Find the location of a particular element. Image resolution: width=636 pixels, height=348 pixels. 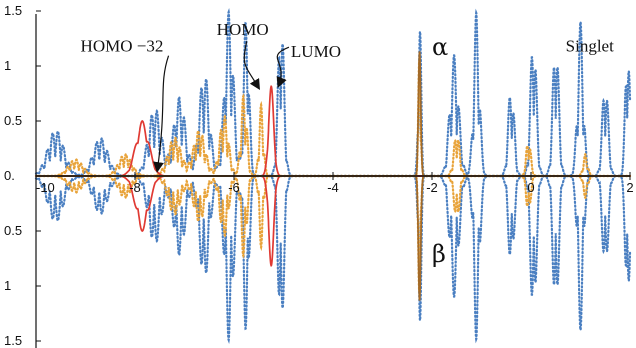

annotation-label-0: HOMO −32 is located at coordinates (122, 46).